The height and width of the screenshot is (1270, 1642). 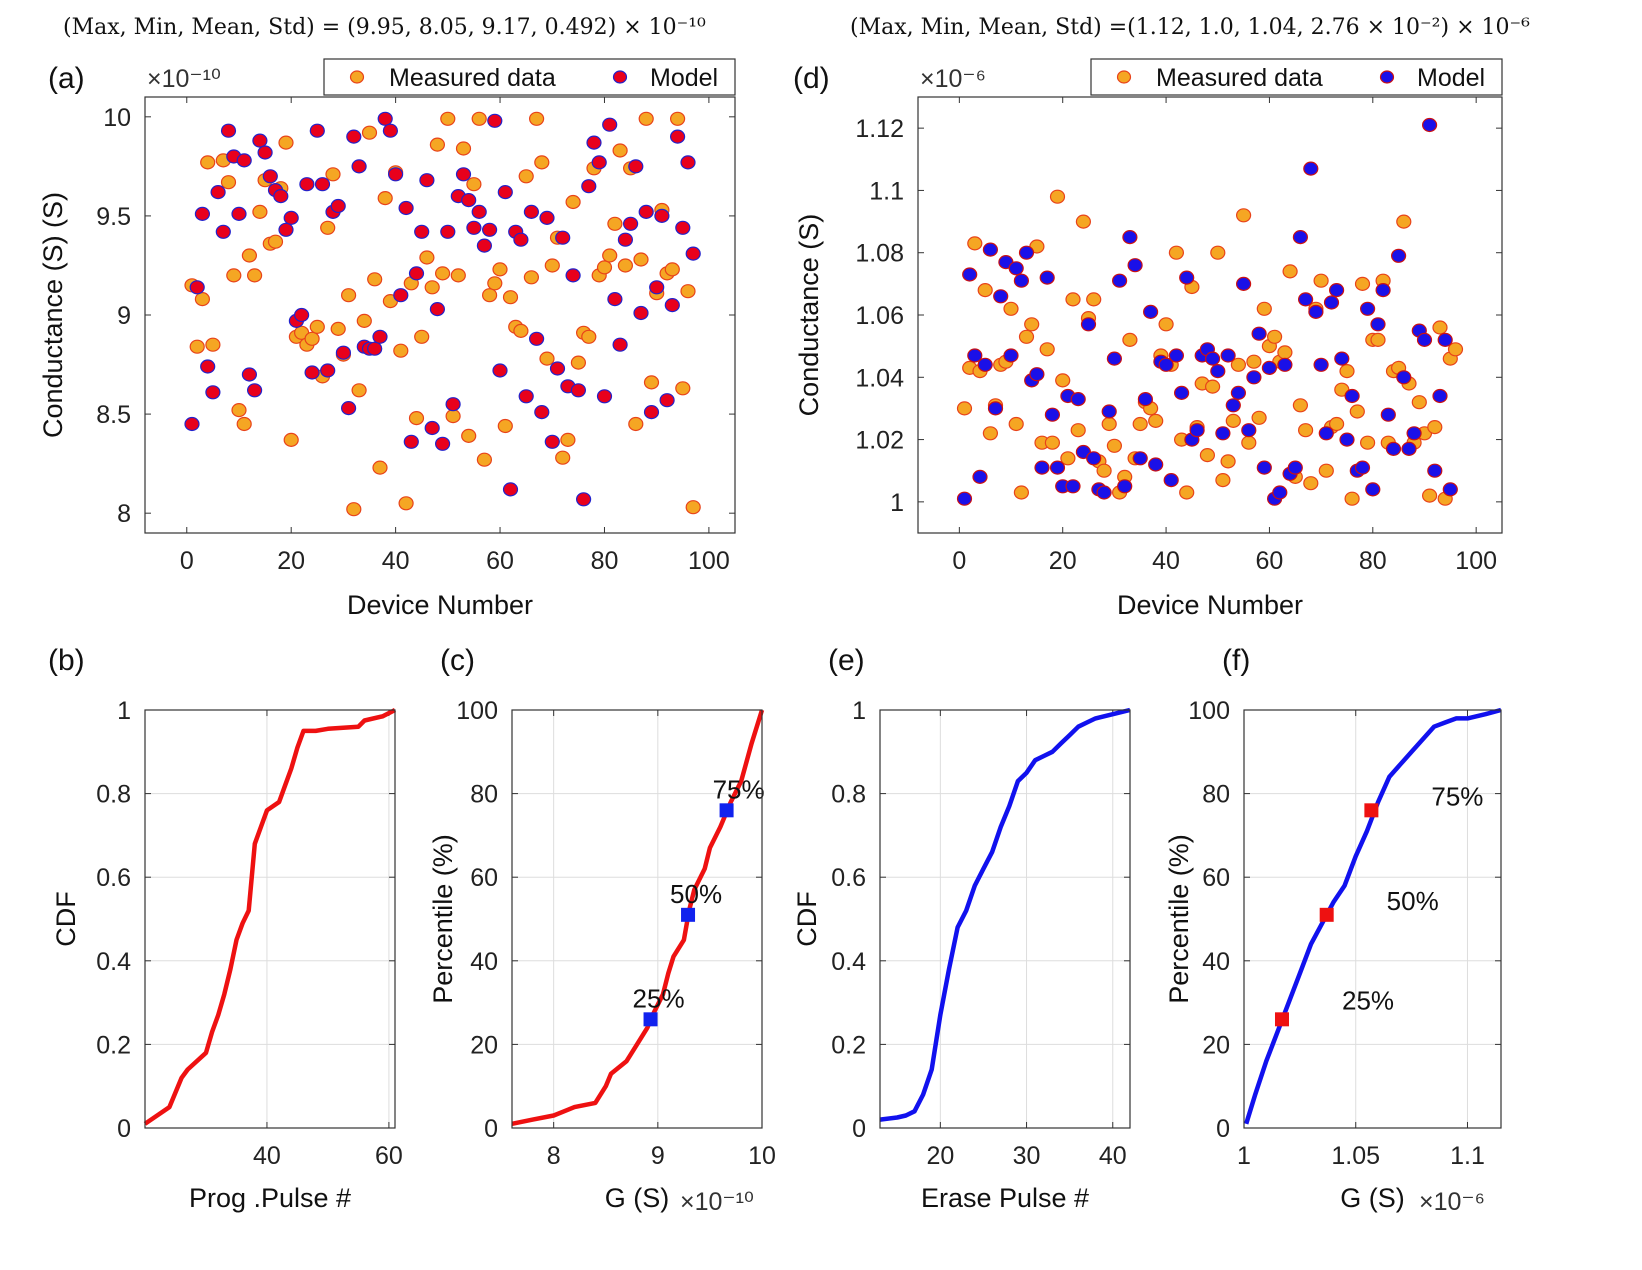 I want to click on plot-area-d, so click(x=1210, y=315).